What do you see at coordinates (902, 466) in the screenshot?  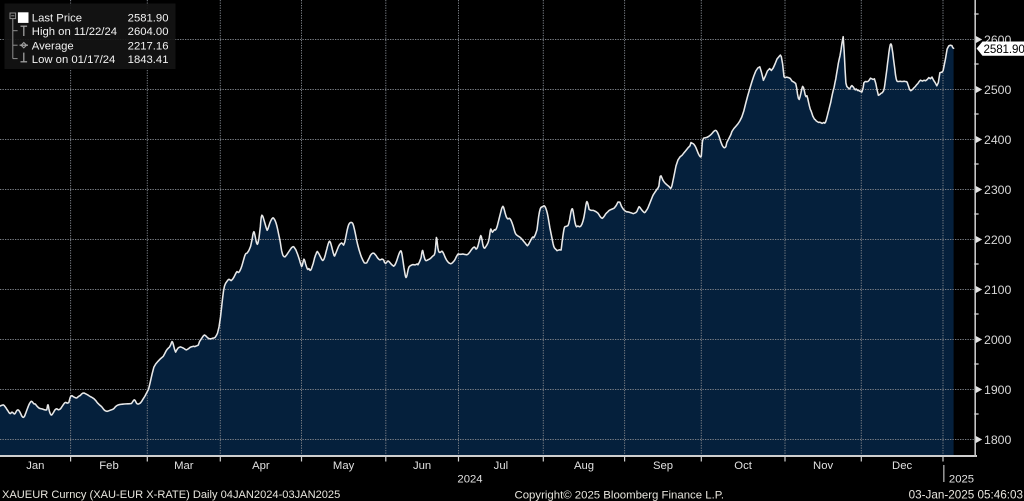 I see `svg-text: Dec` at bounding box center [902, 466].